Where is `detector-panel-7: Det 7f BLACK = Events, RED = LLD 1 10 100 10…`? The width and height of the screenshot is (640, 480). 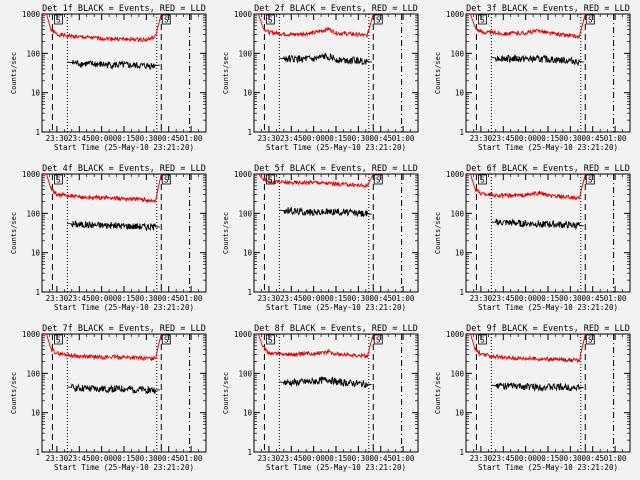
detector-panel-7: Det 7f BLACK = Events, RED = LLD 1 10 100 10… is located at coordinates (108, 398).